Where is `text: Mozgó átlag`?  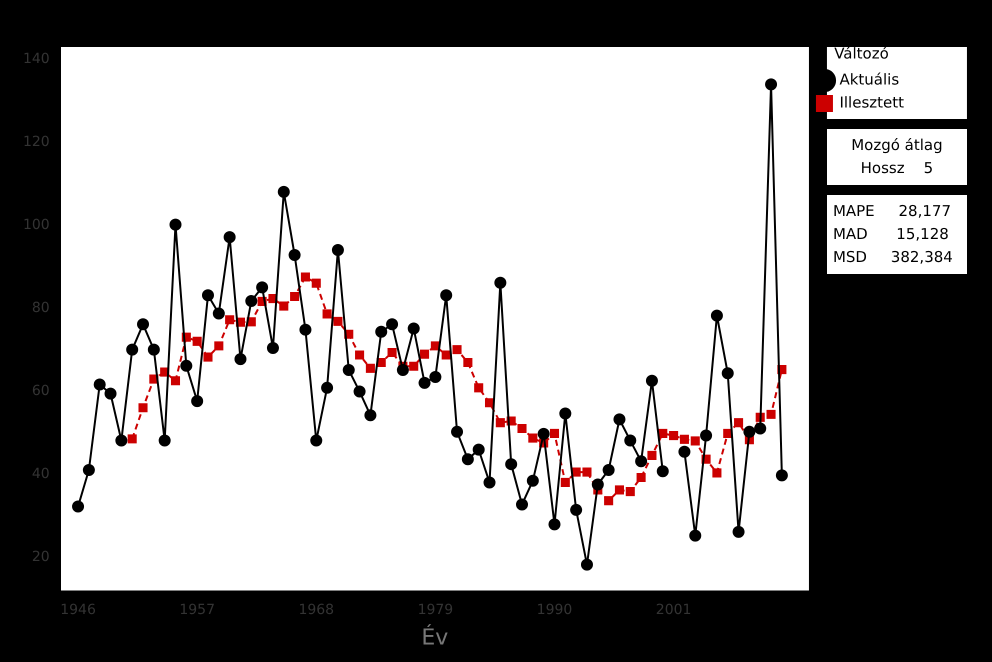 text: Mozgó átlag is located at coordinates (897, 145).